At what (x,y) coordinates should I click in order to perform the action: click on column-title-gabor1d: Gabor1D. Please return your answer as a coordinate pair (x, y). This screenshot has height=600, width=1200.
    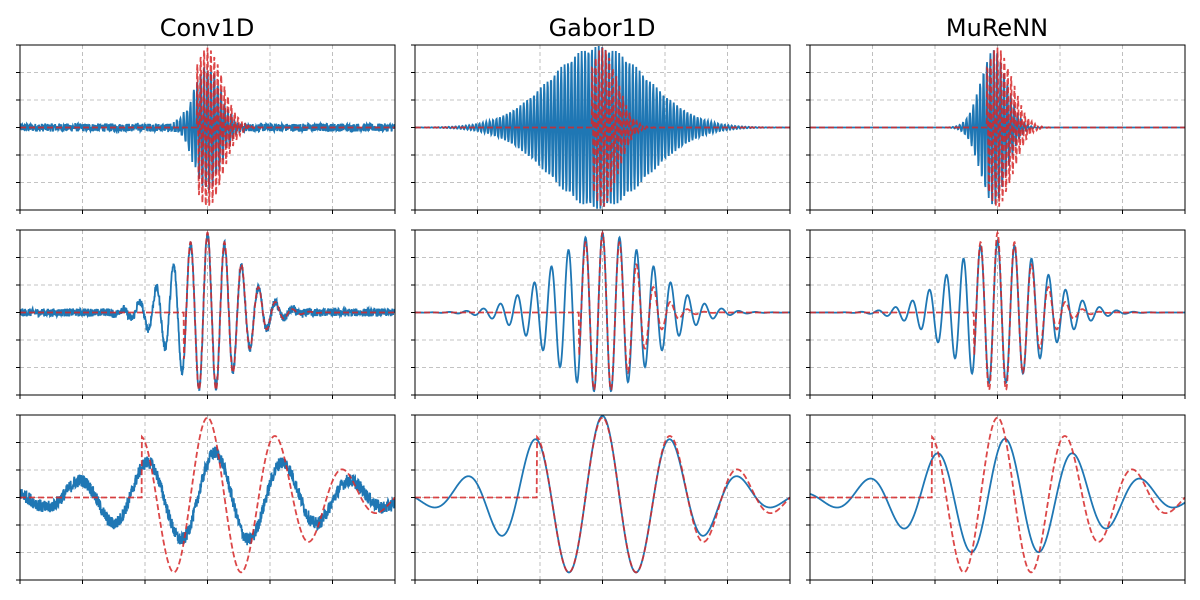
    Looking at the image, I should click on (602, 28).